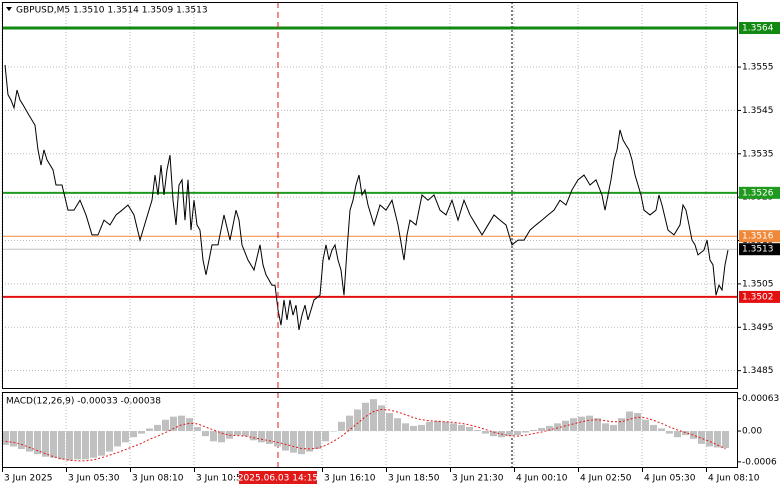 The height and width of the screenshot is (493, 781). I want to click on macd-title: MACD(12,26,9) -0.00033 -0.00038, so click(83, 402).